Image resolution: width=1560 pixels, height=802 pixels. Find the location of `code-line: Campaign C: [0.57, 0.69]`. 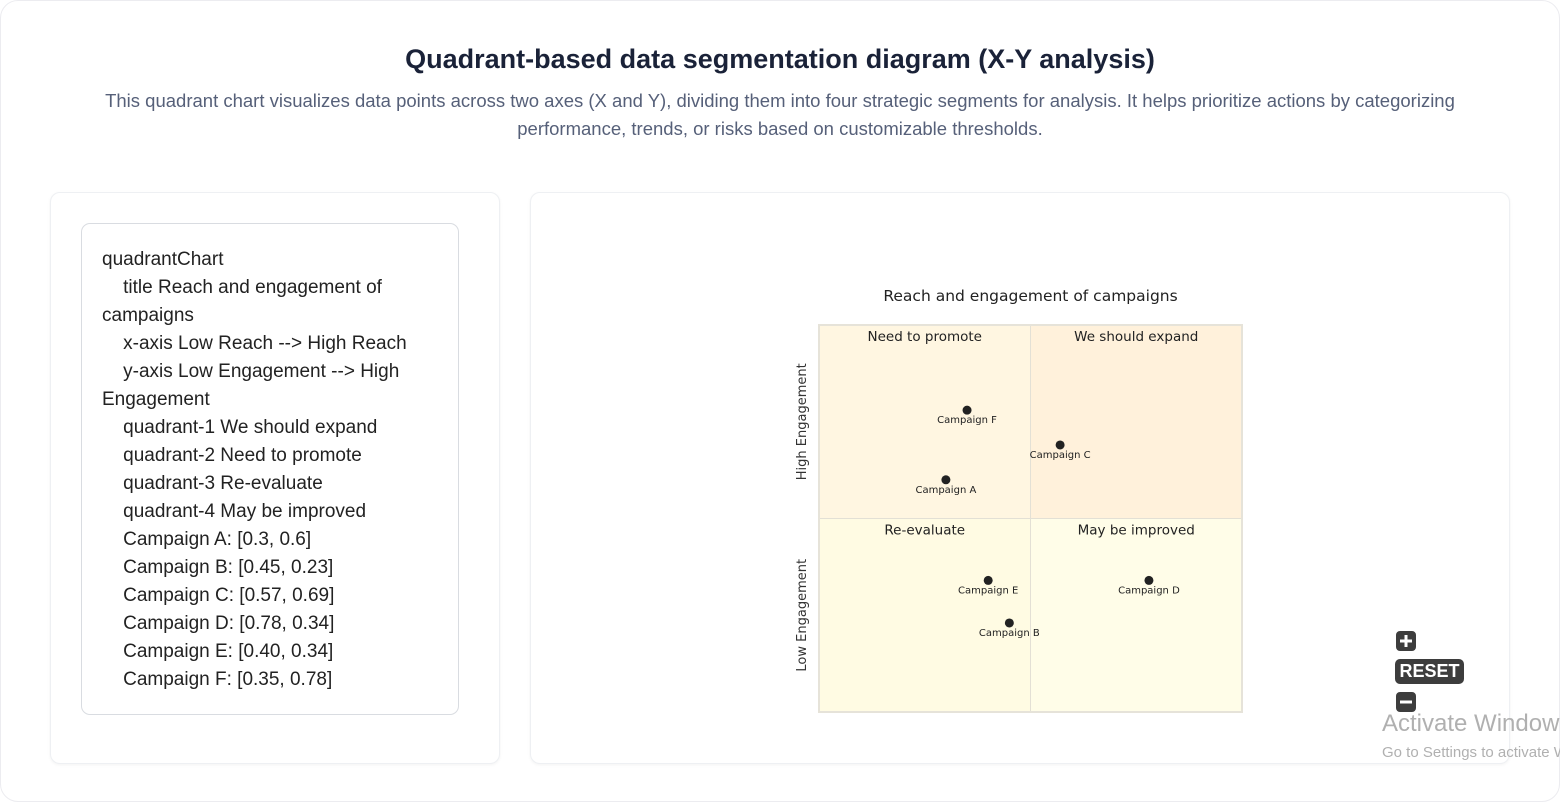

code-line: Campaign C: [0.57, 0.69] is located at coordinates (218, 595).